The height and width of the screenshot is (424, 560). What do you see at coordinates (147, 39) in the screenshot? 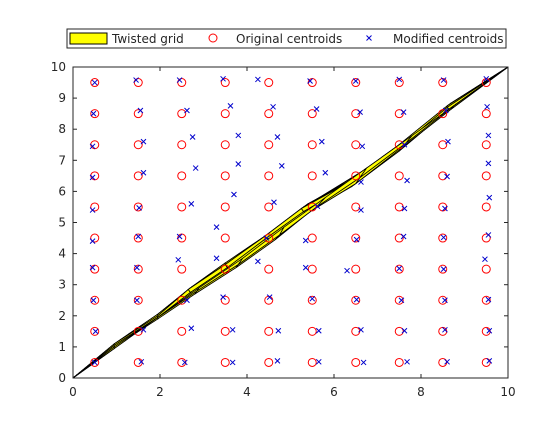
I see `legend-label-twisted-grid: Twisted grid` at bounding box center [147, 39].